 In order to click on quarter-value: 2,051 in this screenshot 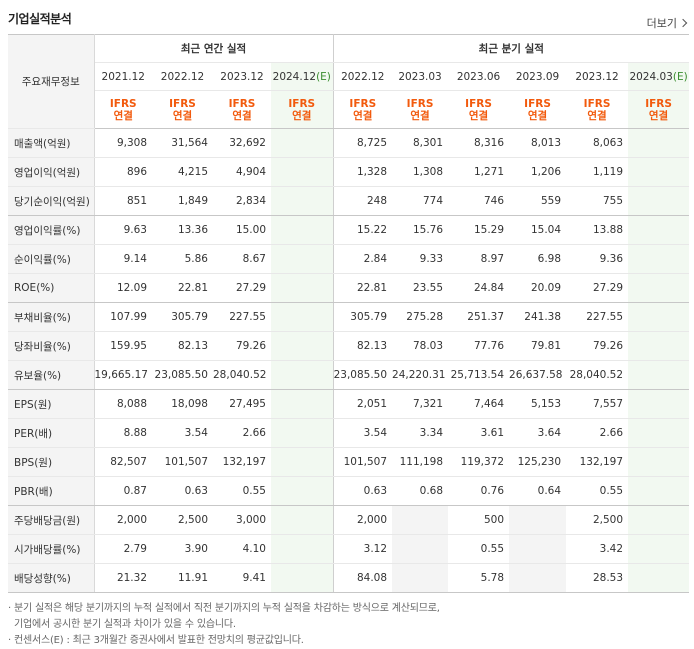, I will do `click(363, 404)`.